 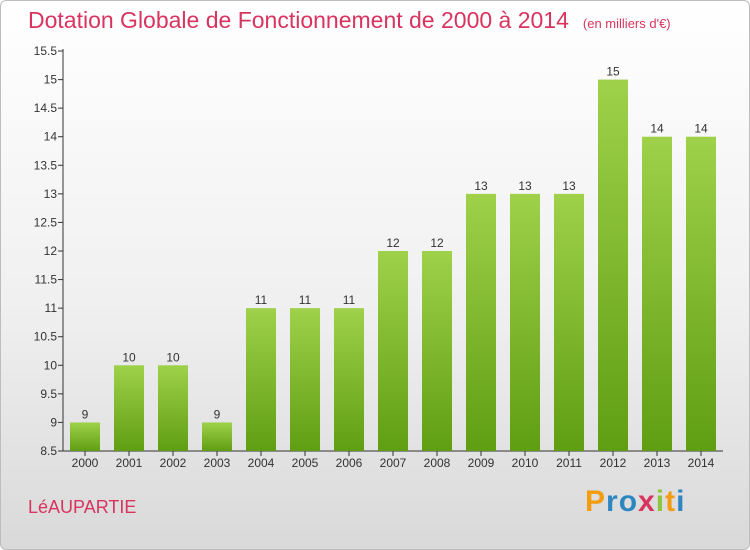 What do you see at coordinates (51, 251) in the screenshot?
I see `y-tick-label: 12` at bounding box center [51, 251].